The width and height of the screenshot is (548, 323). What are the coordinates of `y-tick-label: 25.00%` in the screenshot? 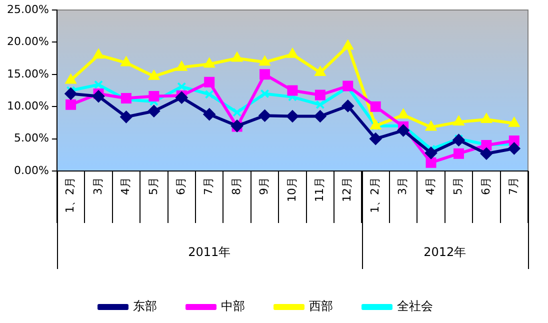 It's located at (27, 9).